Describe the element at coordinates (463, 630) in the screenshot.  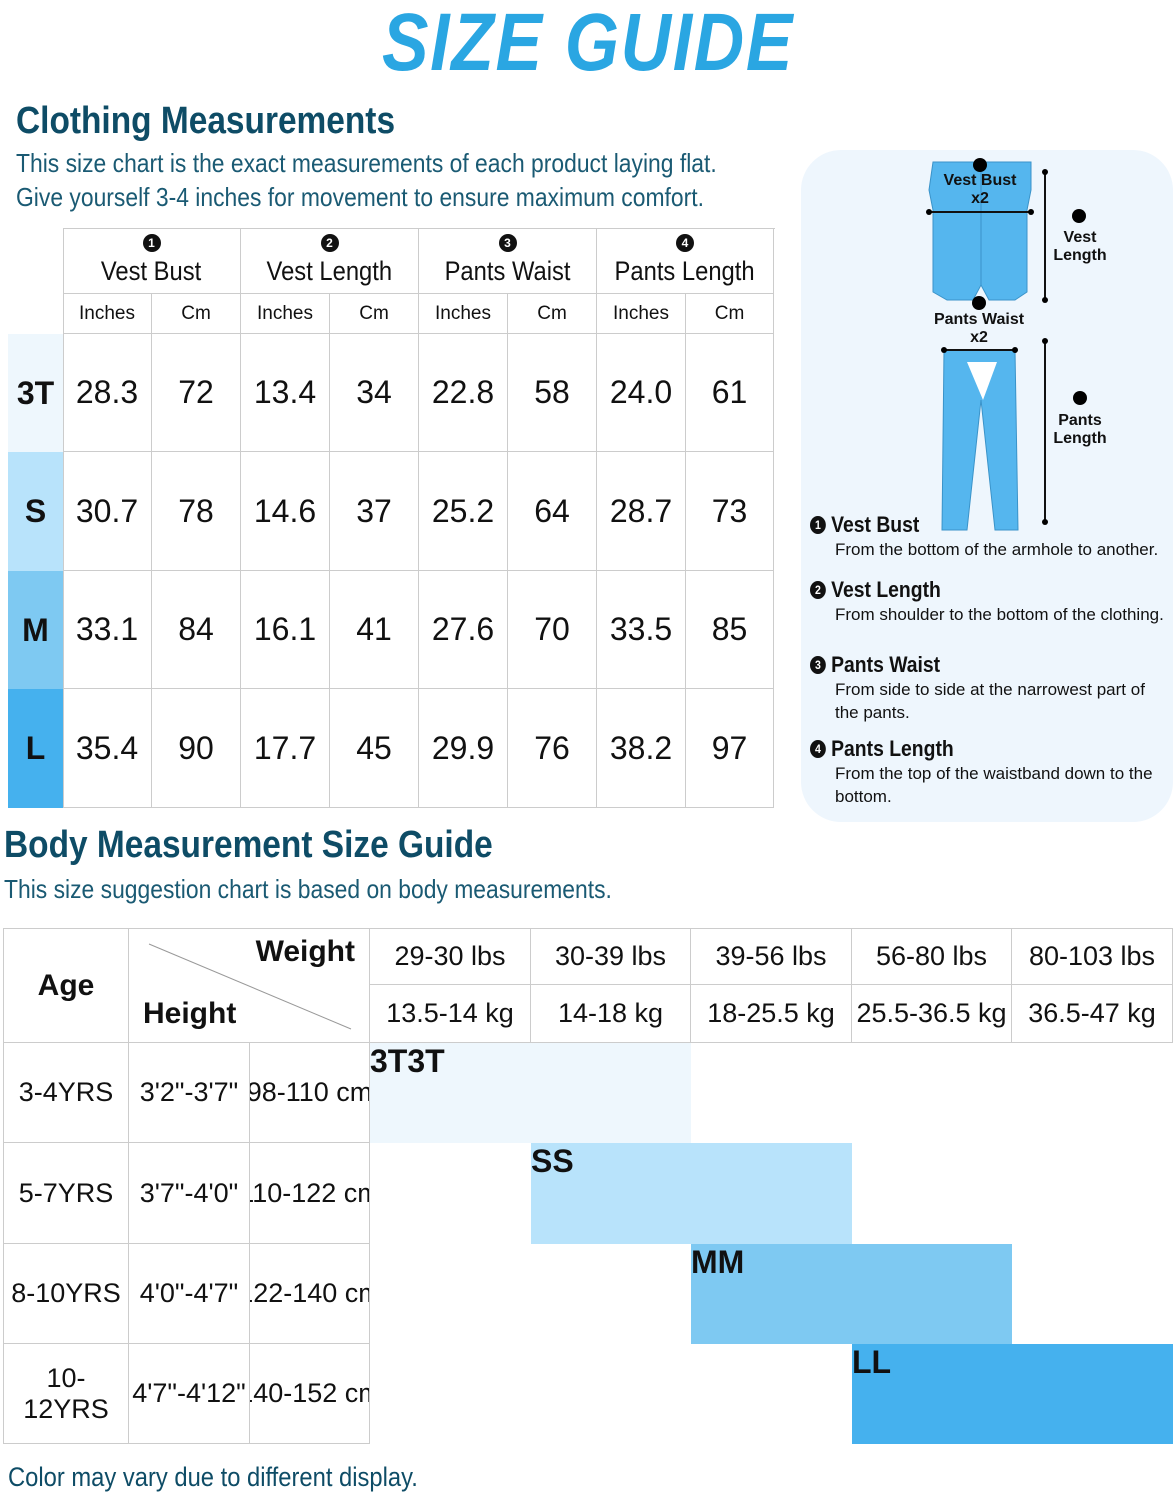
I see `table-cell: 27.6` at that location.